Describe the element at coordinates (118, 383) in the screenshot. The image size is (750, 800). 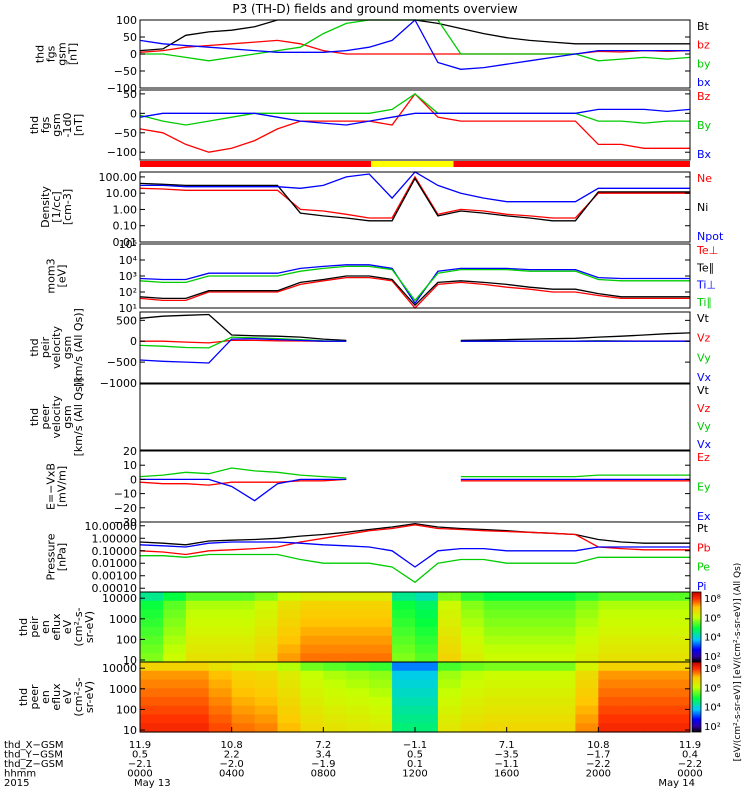
I see `y-tick-label: −1000` at that location.